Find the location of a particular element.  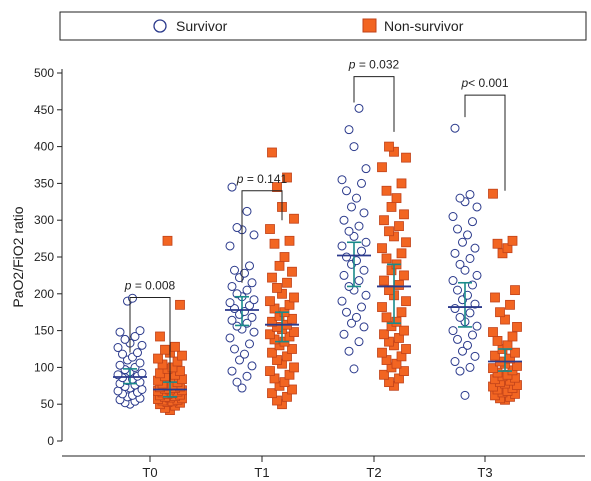

y-tick-label: 200 is located at coordinates (44, 294).